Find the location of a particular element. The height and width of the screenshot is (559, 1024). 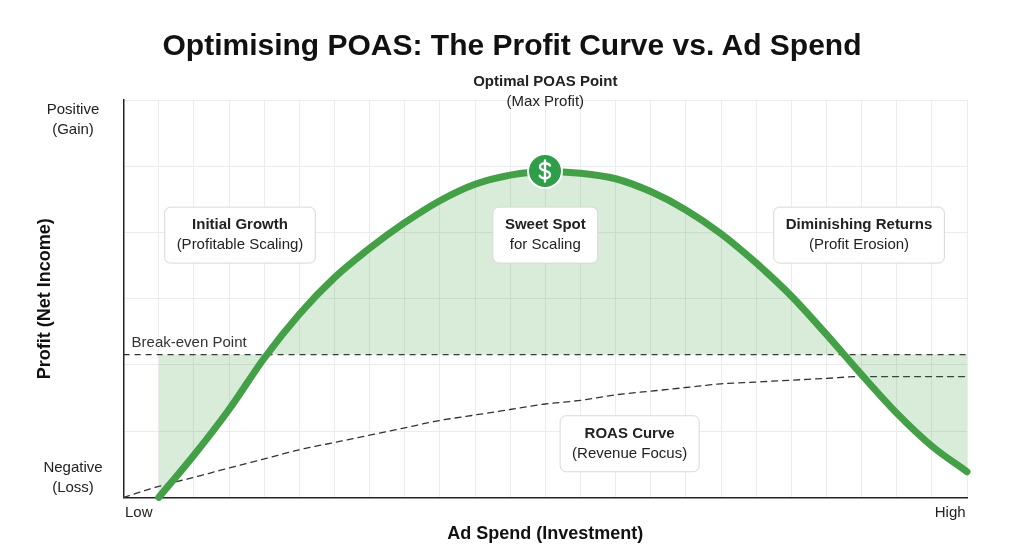

text: Positive (Gain) is located at coordinates (73, 119).